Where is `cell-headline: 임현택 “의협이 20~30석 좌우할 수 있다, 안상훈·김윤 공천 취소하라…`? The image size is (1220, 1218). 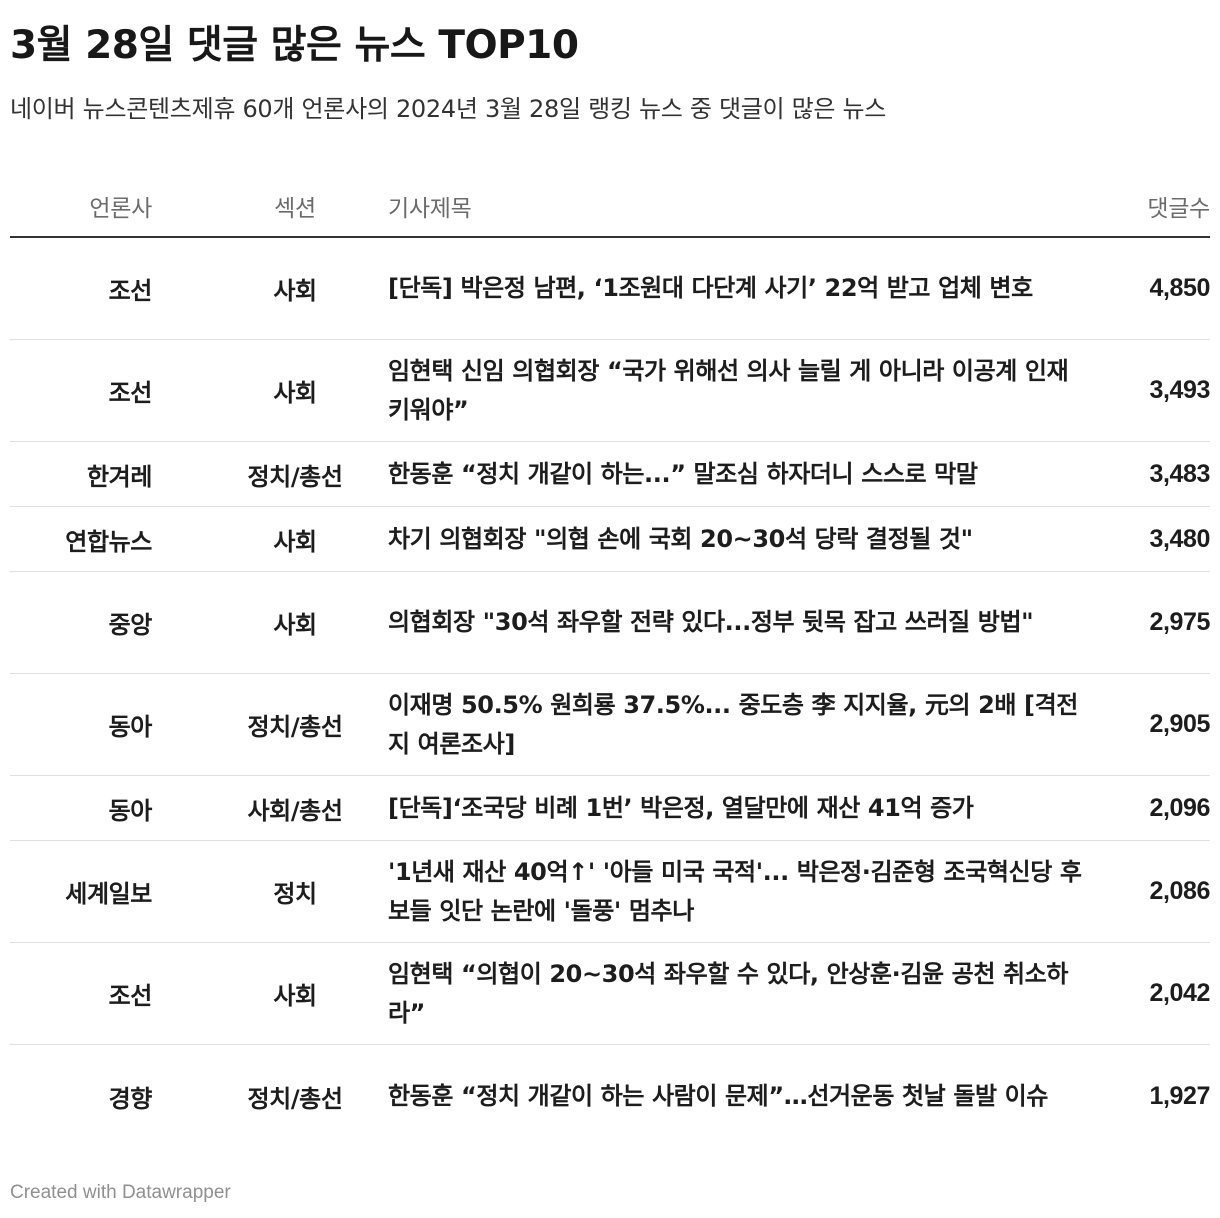 cell-headline: 임현택 “의협이 20~30석 좌우할 수 있다, 안상훈·김윤 공천 취소하라… is located at coordinates (728, 993).